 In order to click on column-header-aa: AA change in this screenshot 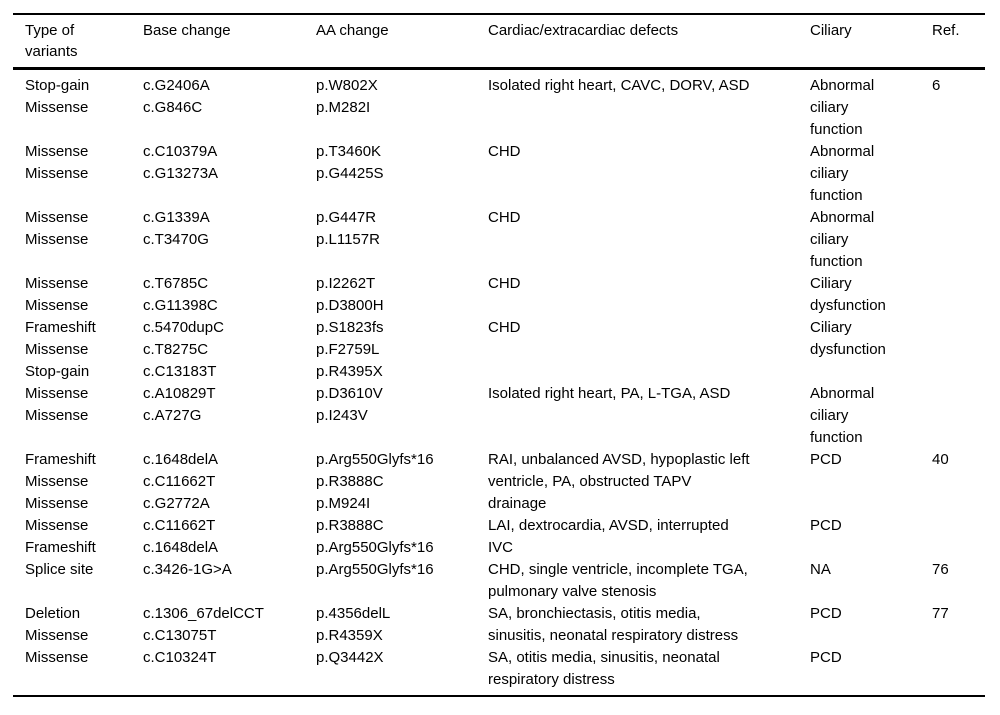, I will do `click(352, 30)`.